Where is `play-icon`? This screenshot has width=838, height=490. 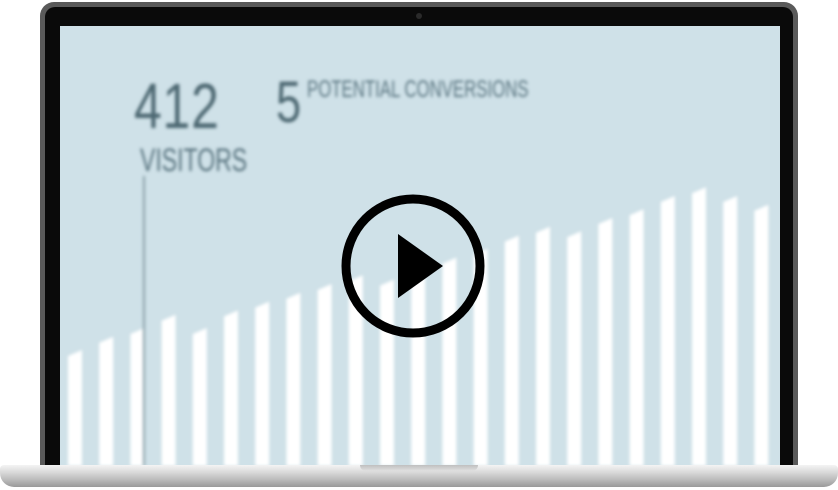
play-icon is located at coordinates (413, 266).